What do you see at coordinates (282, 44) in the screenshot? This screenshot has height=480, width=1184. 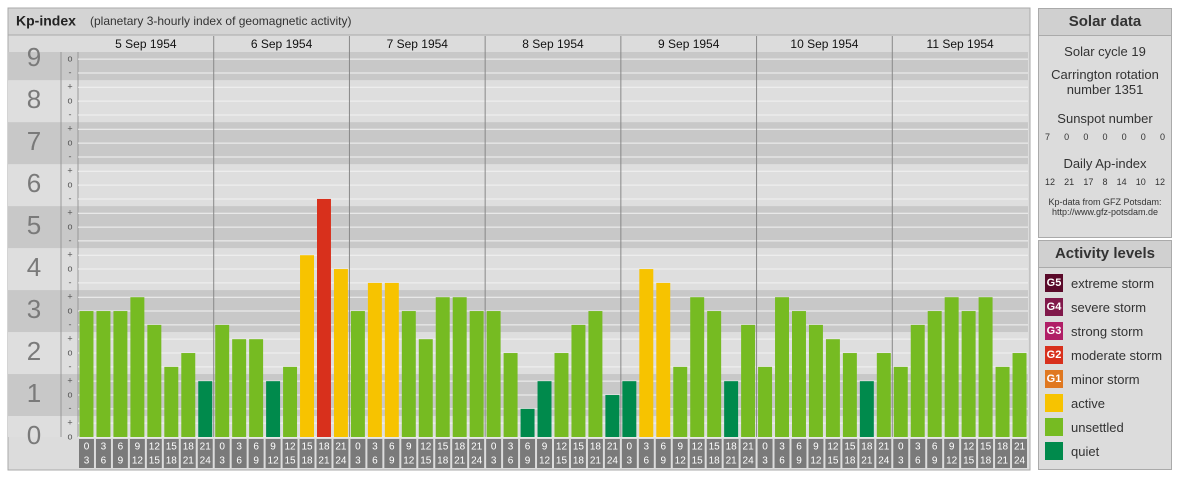 I see `day-label: 6 Sep 1954` at bounding box center [282, 44].